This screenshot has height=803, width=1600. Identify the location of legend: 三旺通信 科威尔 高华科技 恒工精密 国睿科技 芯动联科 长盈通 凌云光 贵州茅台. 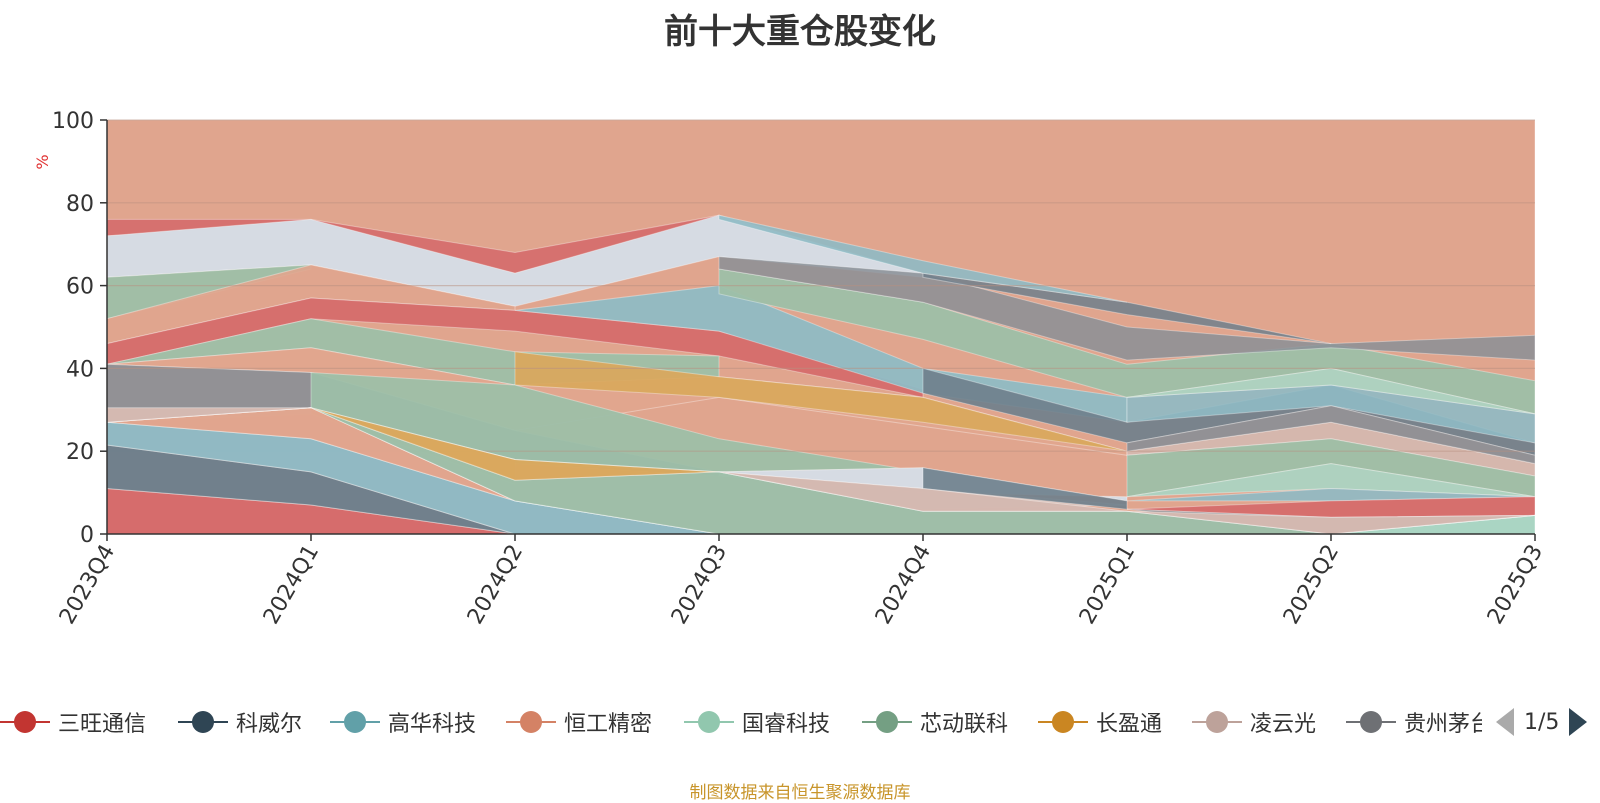
(800, 722).